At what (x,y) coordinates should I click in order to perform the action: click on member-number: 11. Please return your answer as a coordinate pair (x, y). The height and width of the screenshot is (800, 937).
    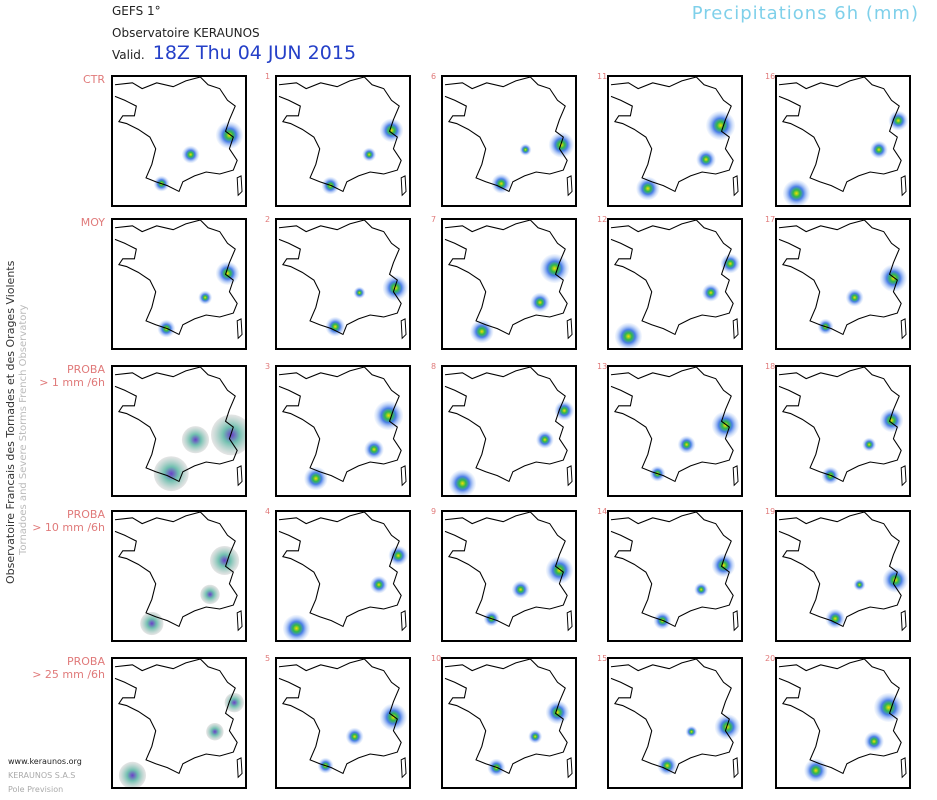
    Looking at the image, I should click on (602, 76).